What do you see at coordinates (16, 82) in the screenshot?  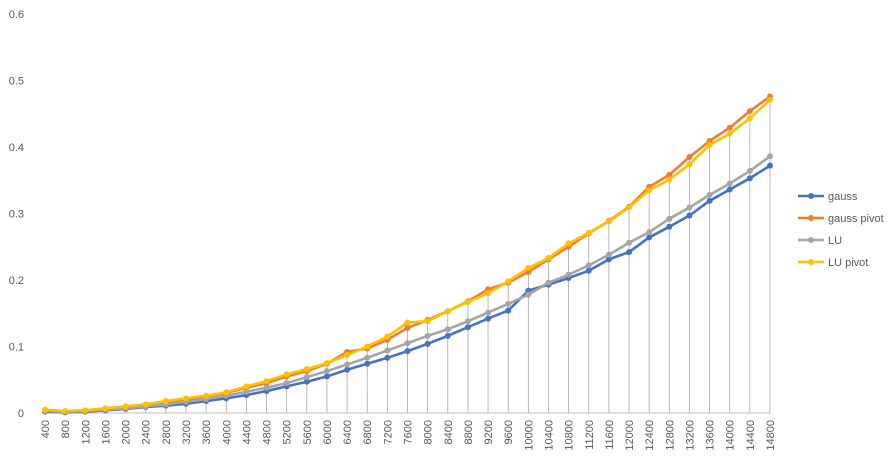 I see `y-tick-label: 0.5` at bounding box center [16, 82].